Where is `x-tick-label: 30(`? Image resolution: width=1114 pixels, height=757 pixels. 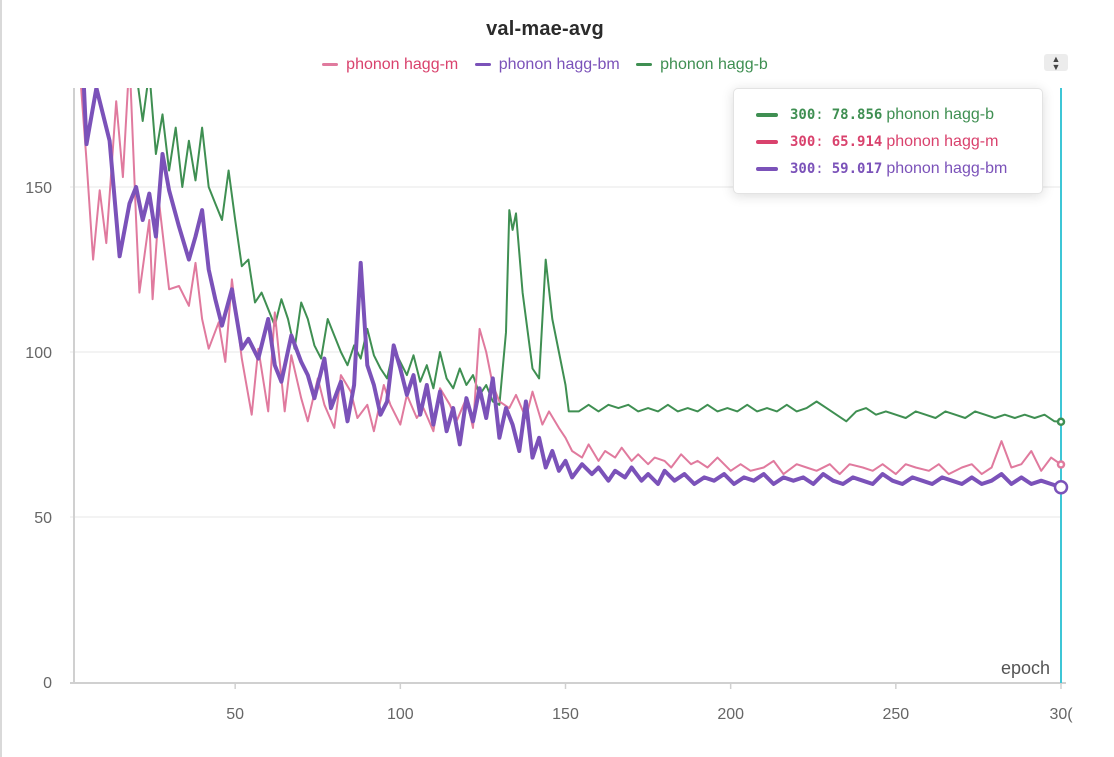 x-tick-label: 30( is located at coordinates (1061, 714).